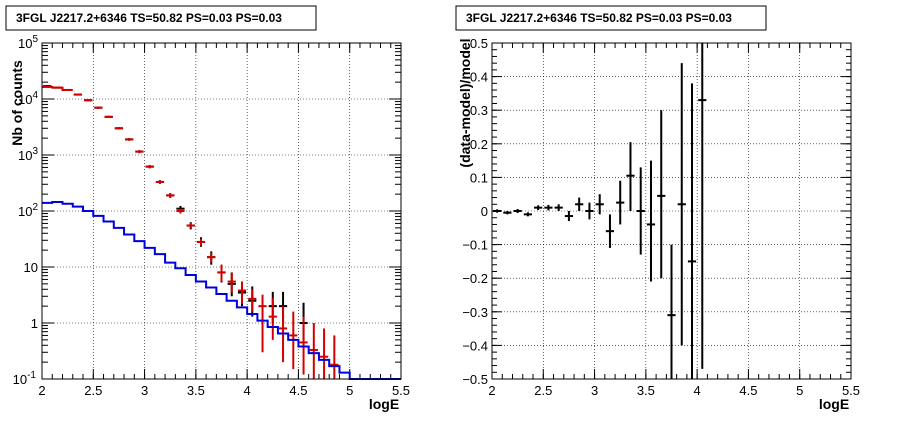 The height and width of the screenshot is (421, 898). What do you see at coordinates (475, 312) in the screenshot?
I see `y-tick-label: −0.3` at bounding box center [475, 312].